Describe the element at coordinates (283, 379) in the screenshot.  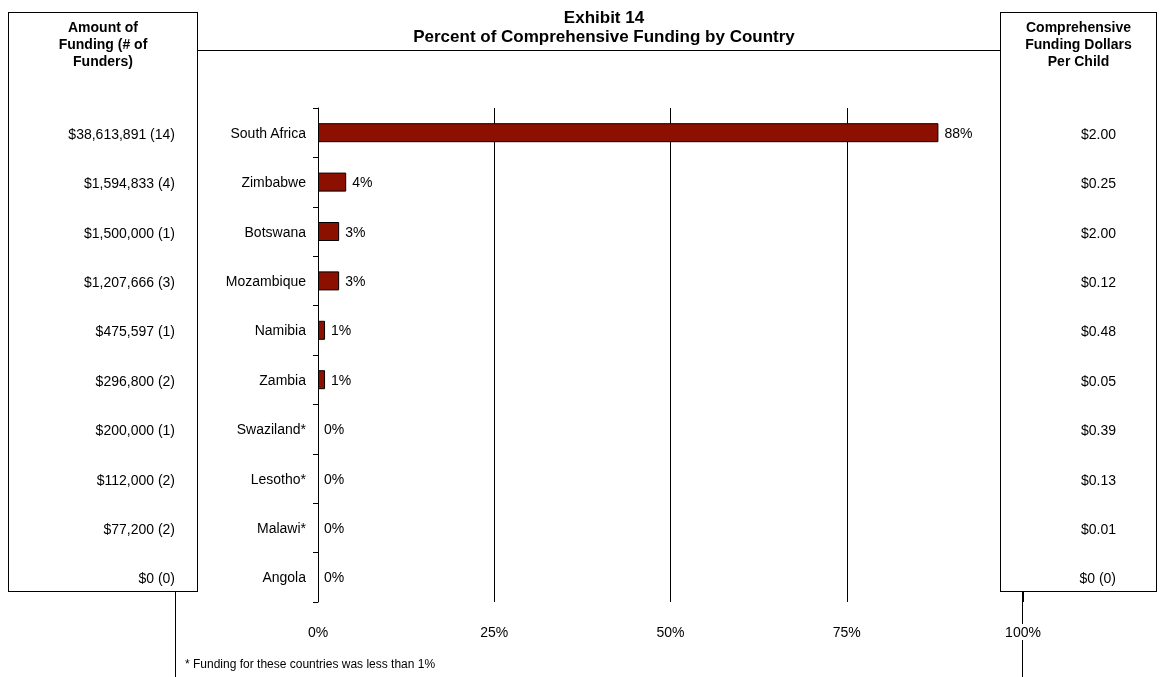
I see `y-tick-label: Zambia` at that location.